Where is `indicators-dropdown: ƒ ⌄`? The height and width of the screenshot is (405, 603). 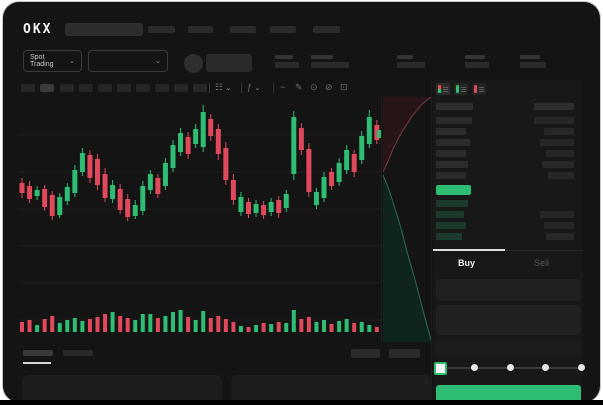 indicators-dropdown: ƒ ⌄ is located at coordinates (254, 87).